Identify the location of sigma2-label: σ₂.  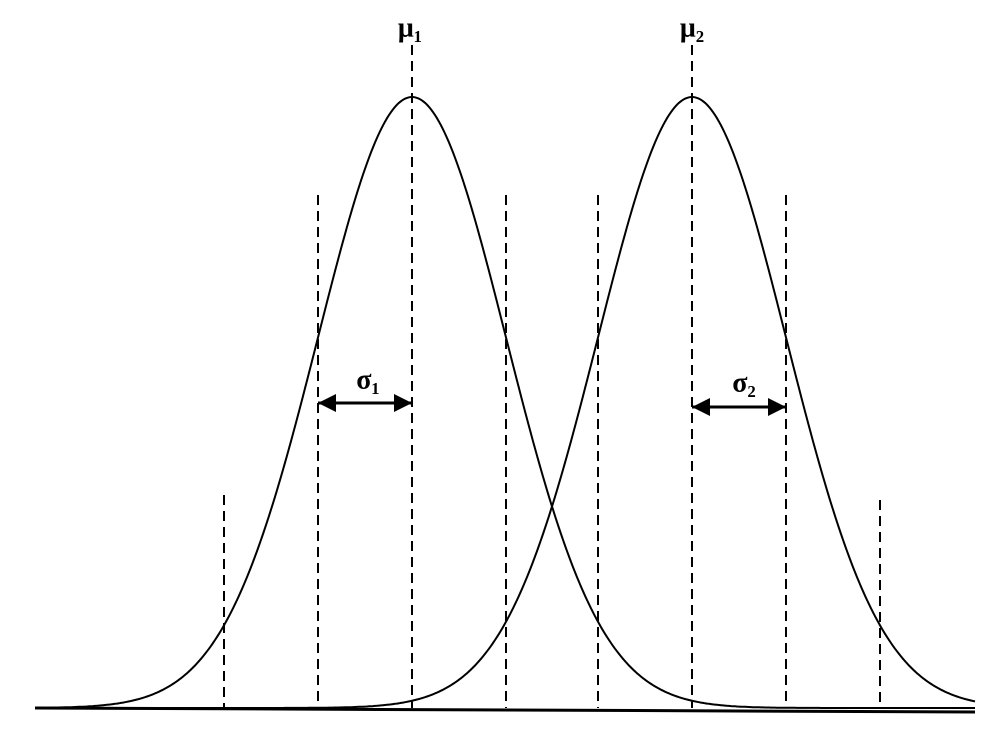
(744, 382).